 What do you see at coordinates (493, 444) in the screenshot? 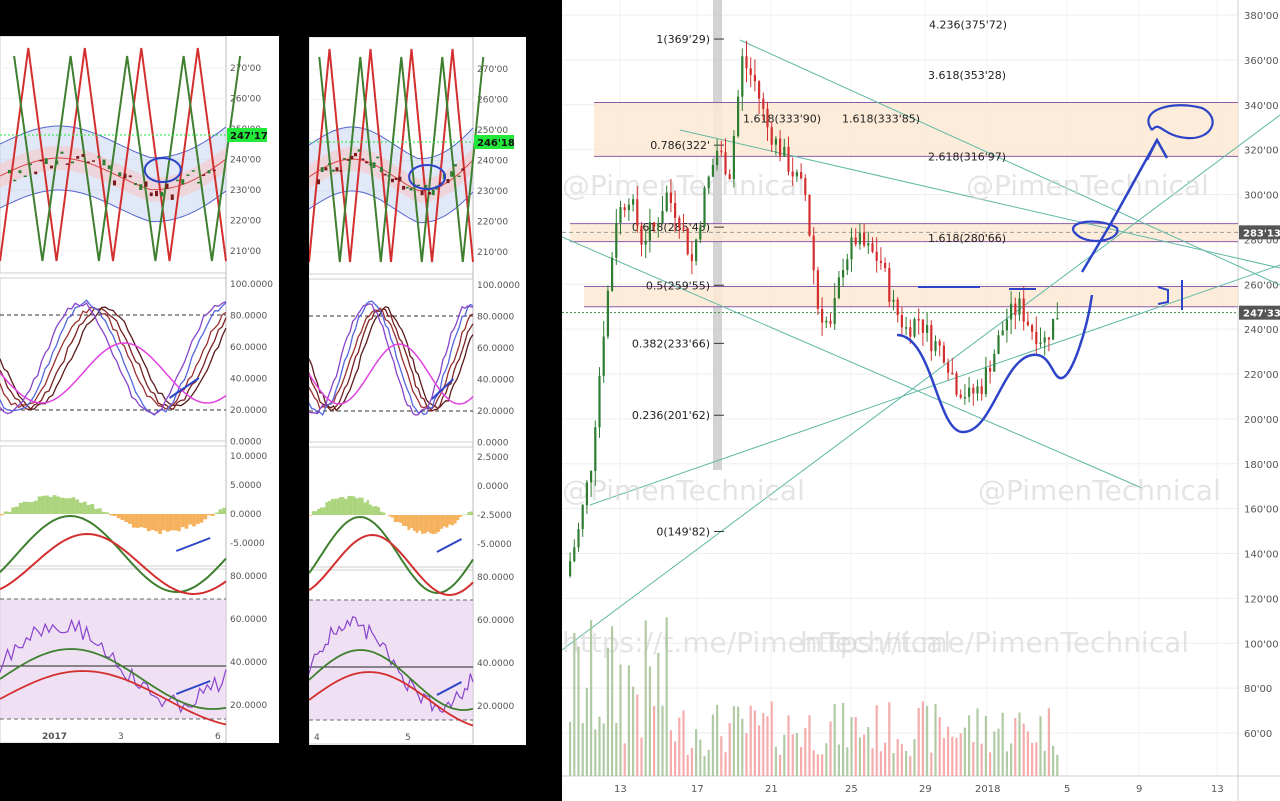
I see `y-tick-label: 0.0000` at bounding box center [493, 444].